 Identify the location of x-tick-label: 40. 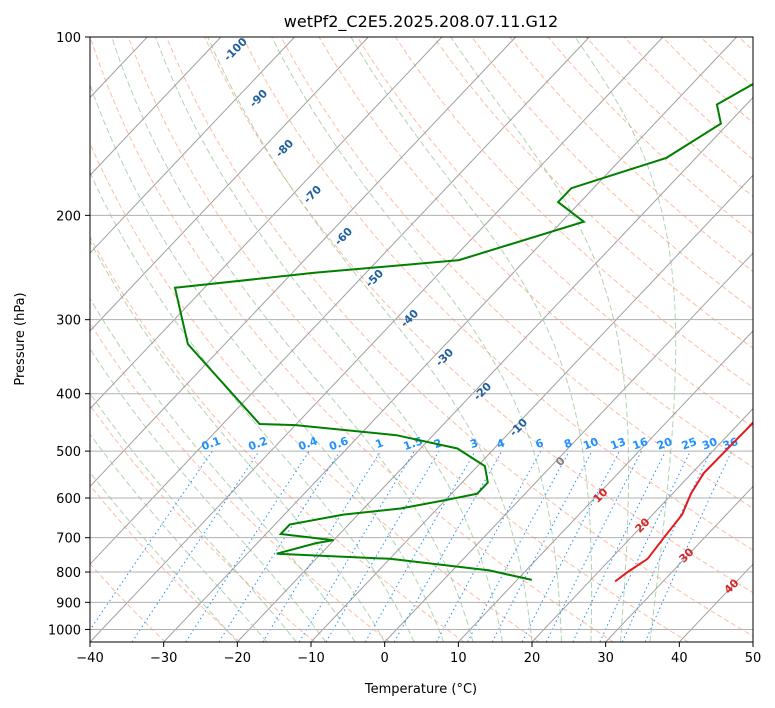
(679, 658).